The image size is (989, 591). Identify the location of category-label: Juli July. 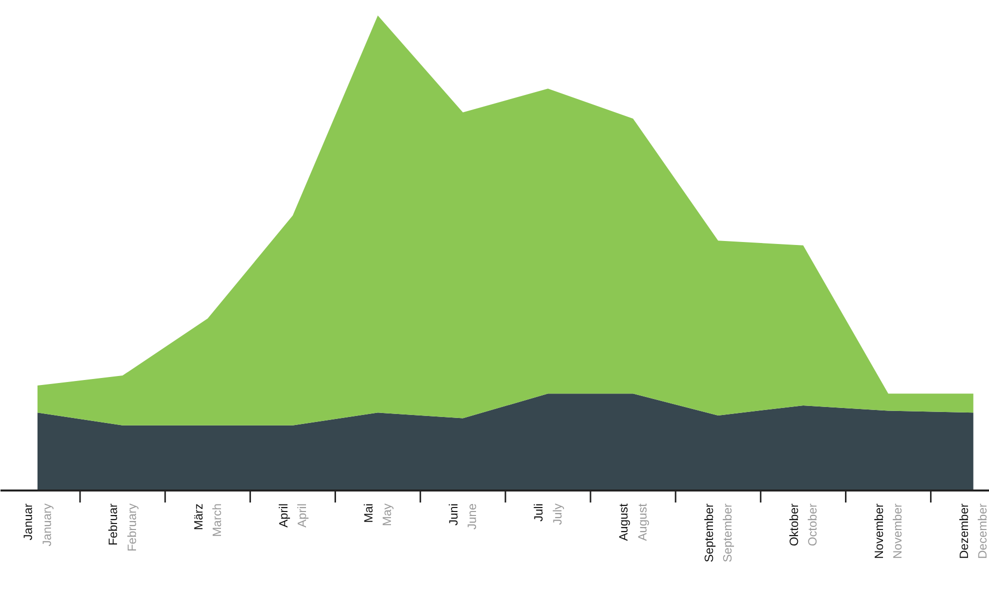
(548, 514).